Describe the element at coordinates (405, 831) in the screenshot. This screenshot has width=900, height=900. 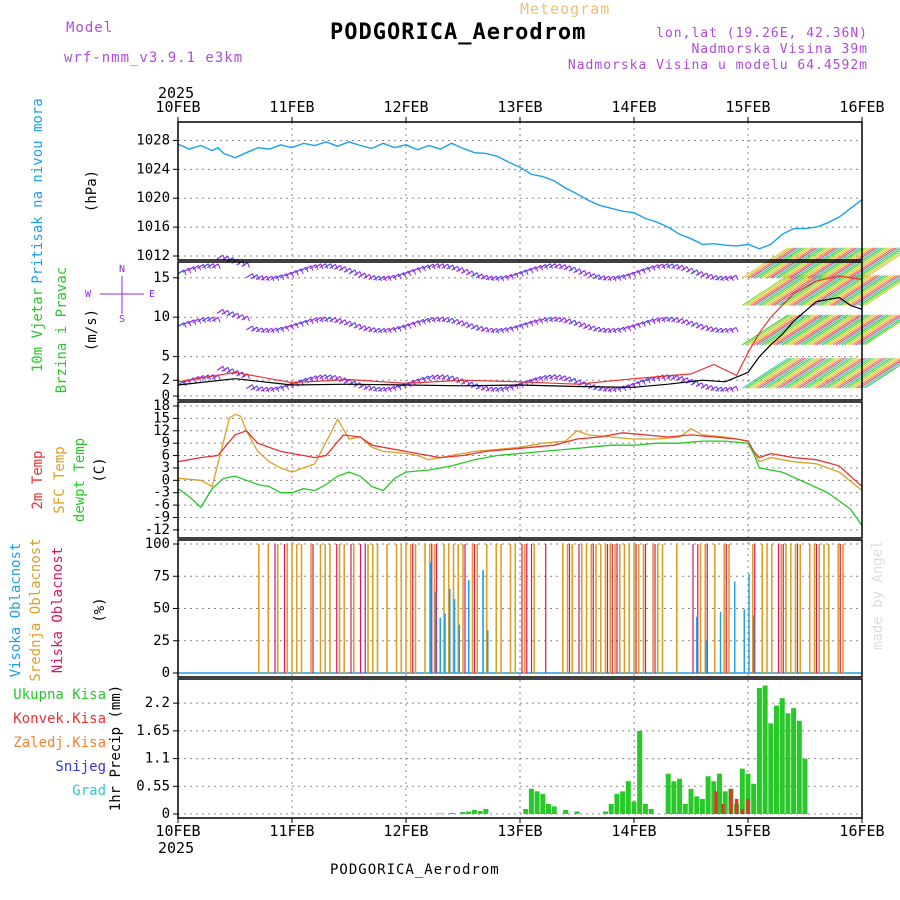
I see `x-tick-label-bottom: 12FEB` at that location.